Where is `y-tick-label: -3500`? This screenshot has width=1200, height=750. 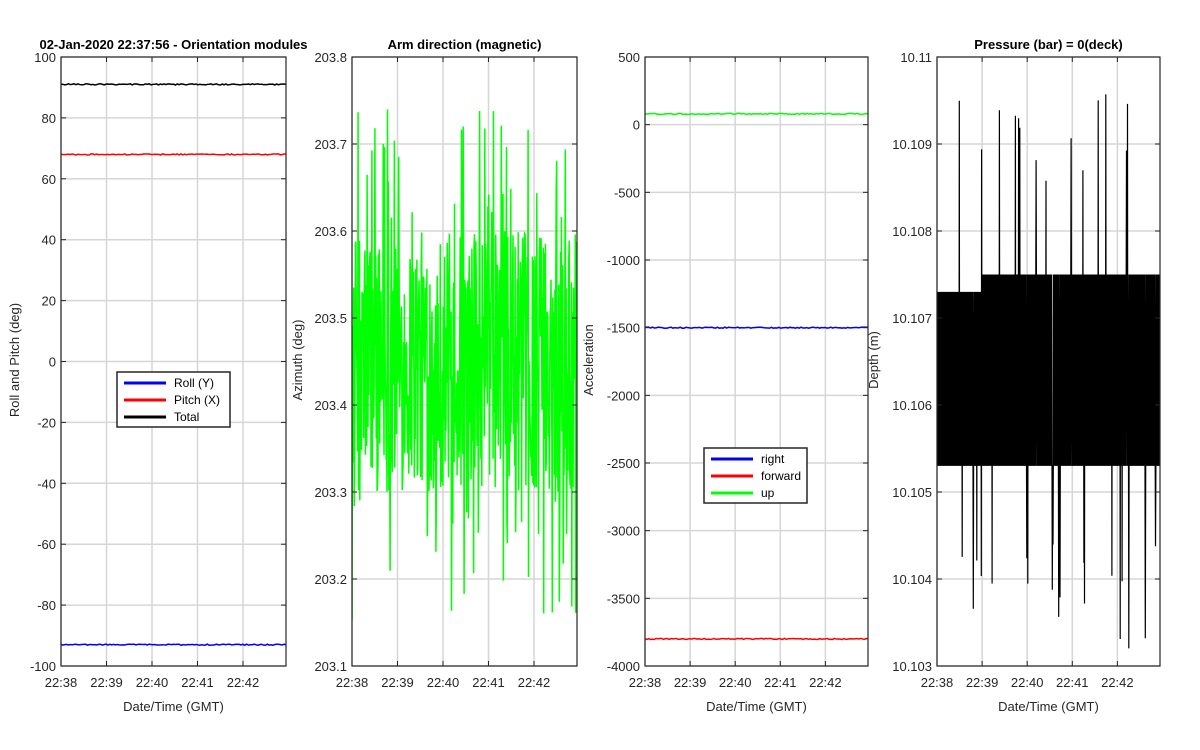 y-tick-label: -3500 is located at coordinates (623, 598).